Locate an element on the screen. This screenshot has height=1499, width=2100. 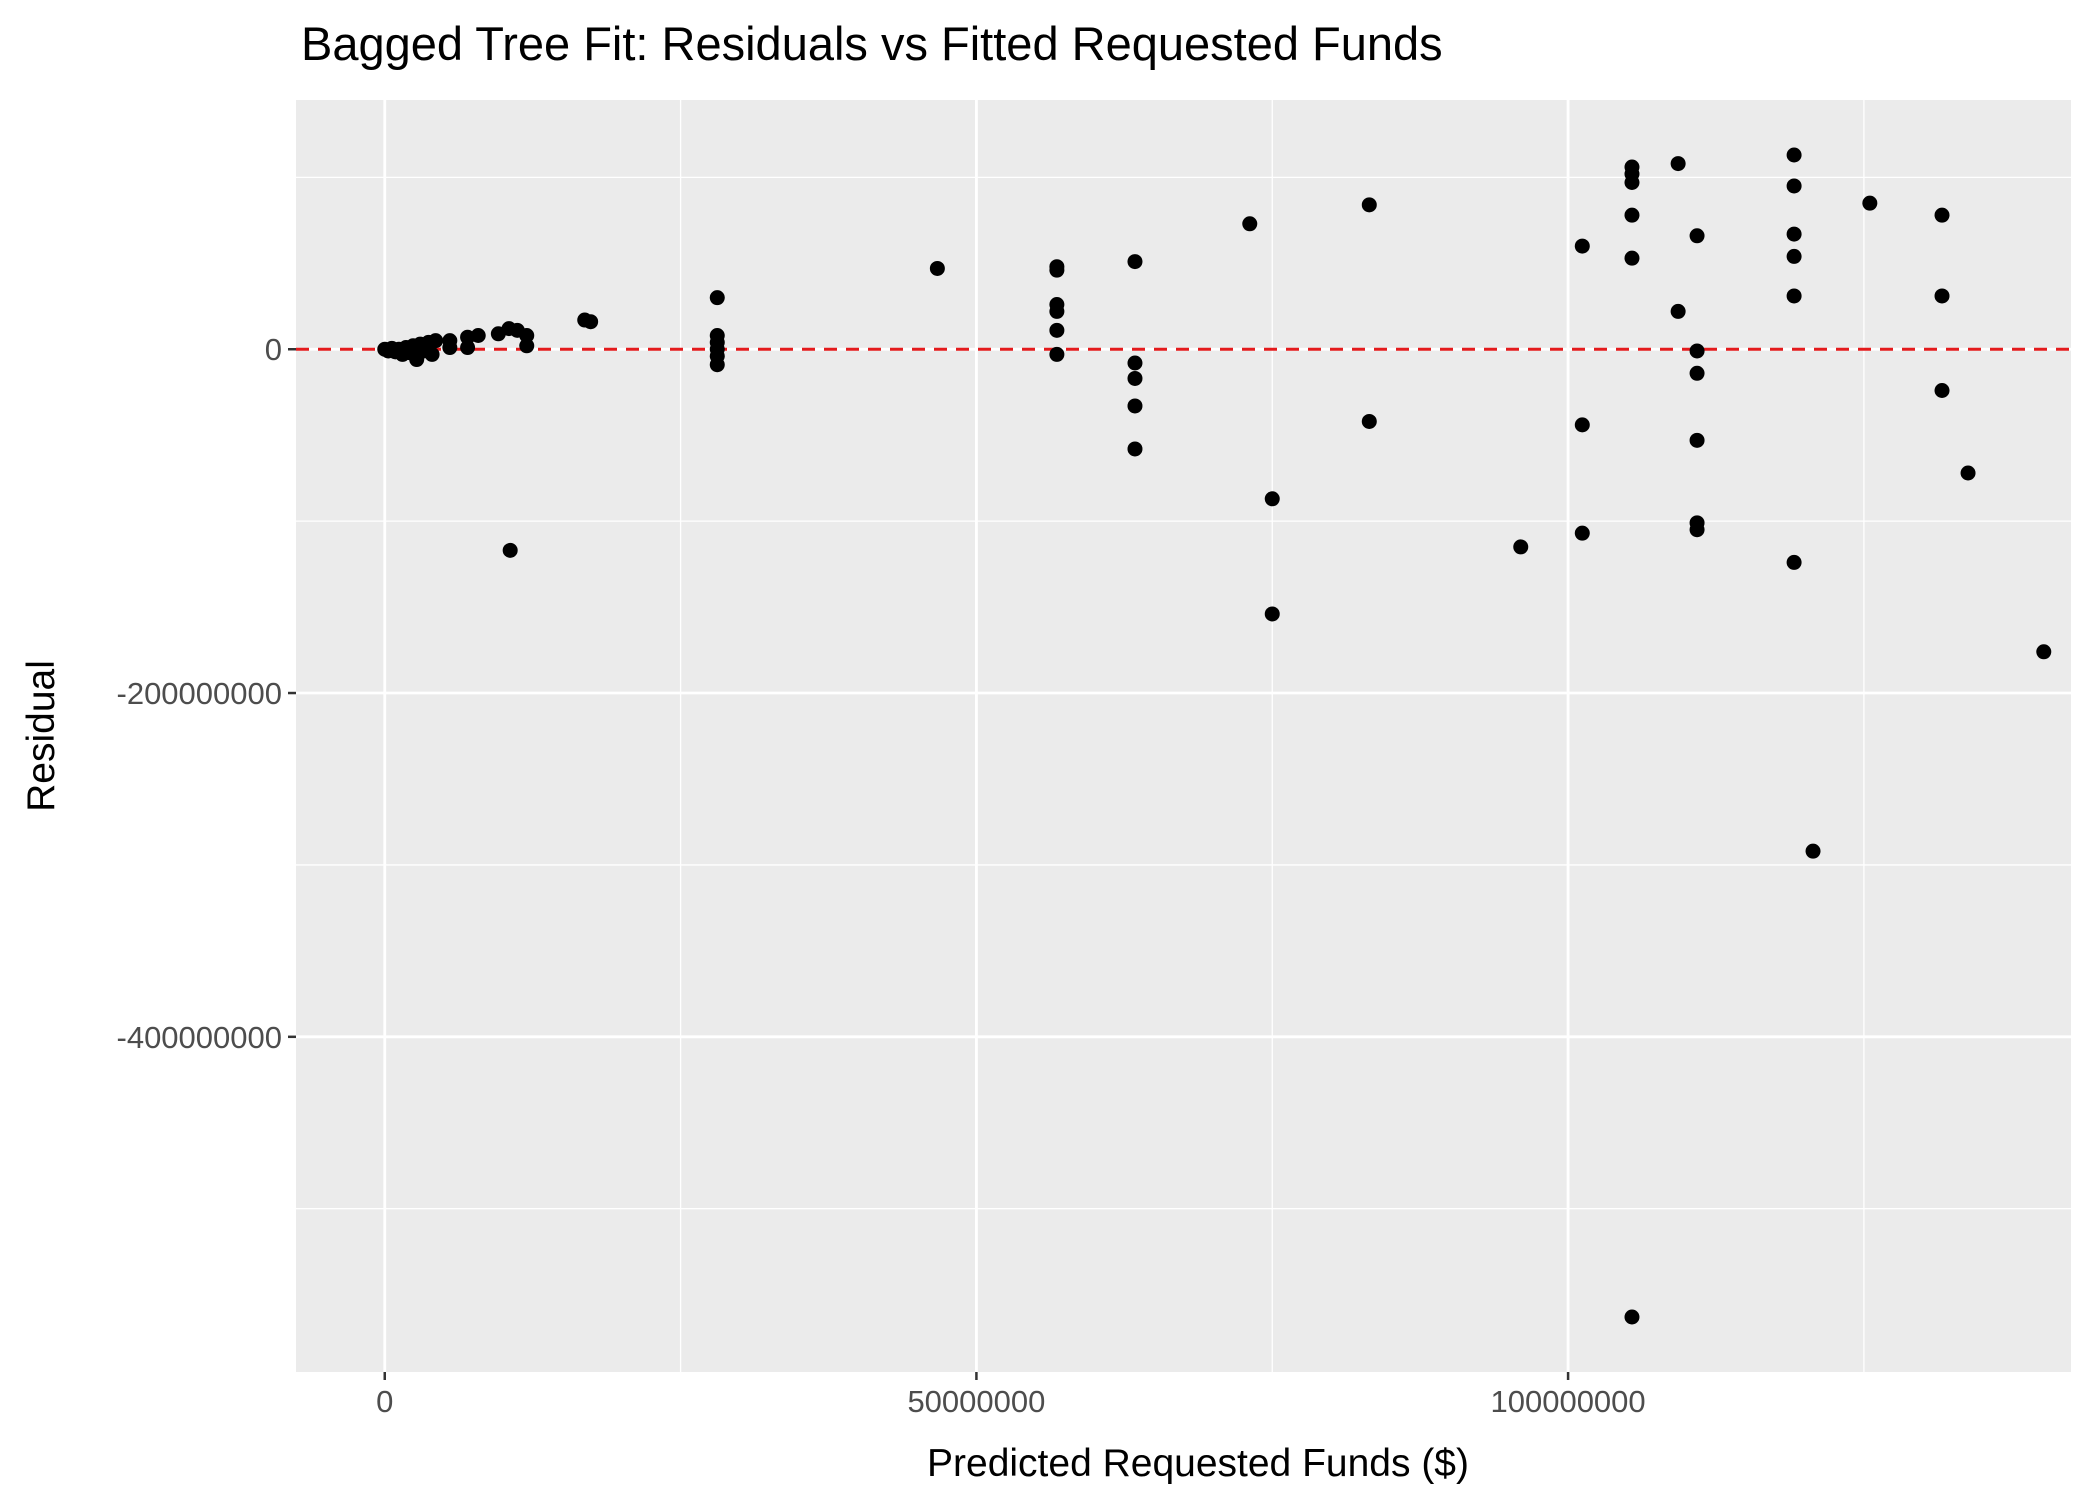
x-axis-ticks: 0 50000000 100000000 is located at coordinates (1011, 1395).